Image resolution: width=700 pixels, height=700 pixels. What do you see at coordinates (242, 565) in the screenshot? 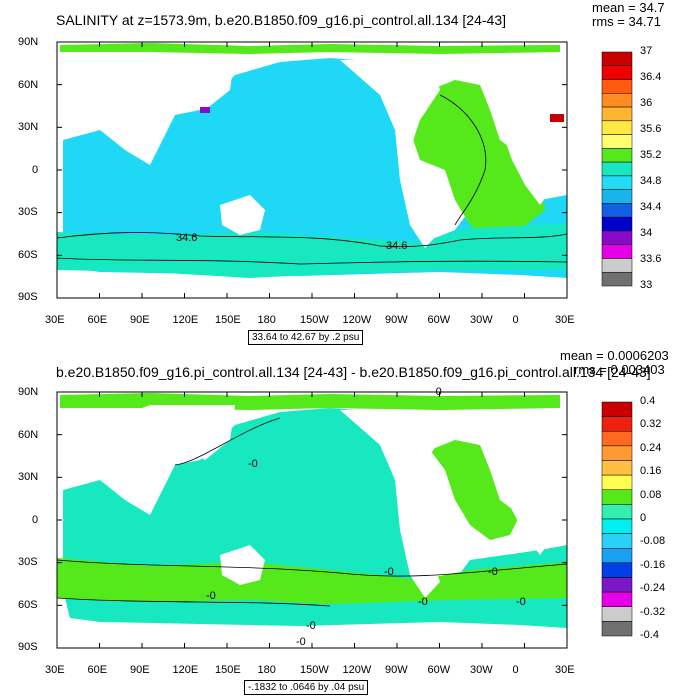
I see `bottom-land-australia` at bounding box center [242, 565].